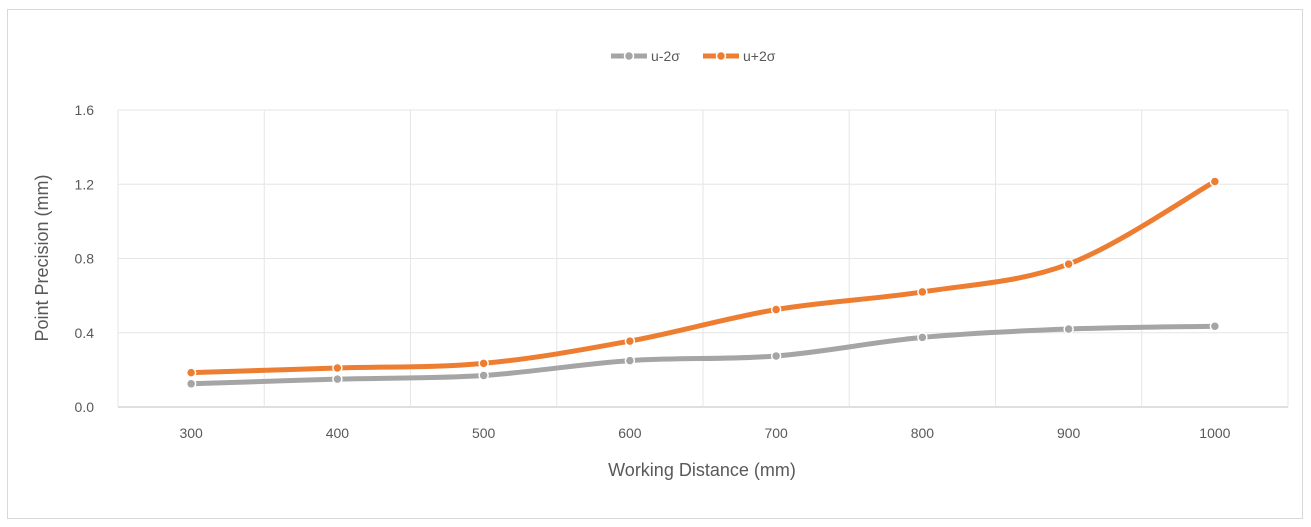 The height and width of the screenshot is (527, 1311). I want to click on legend: u-2σ u+2σ, so click(693, 56).